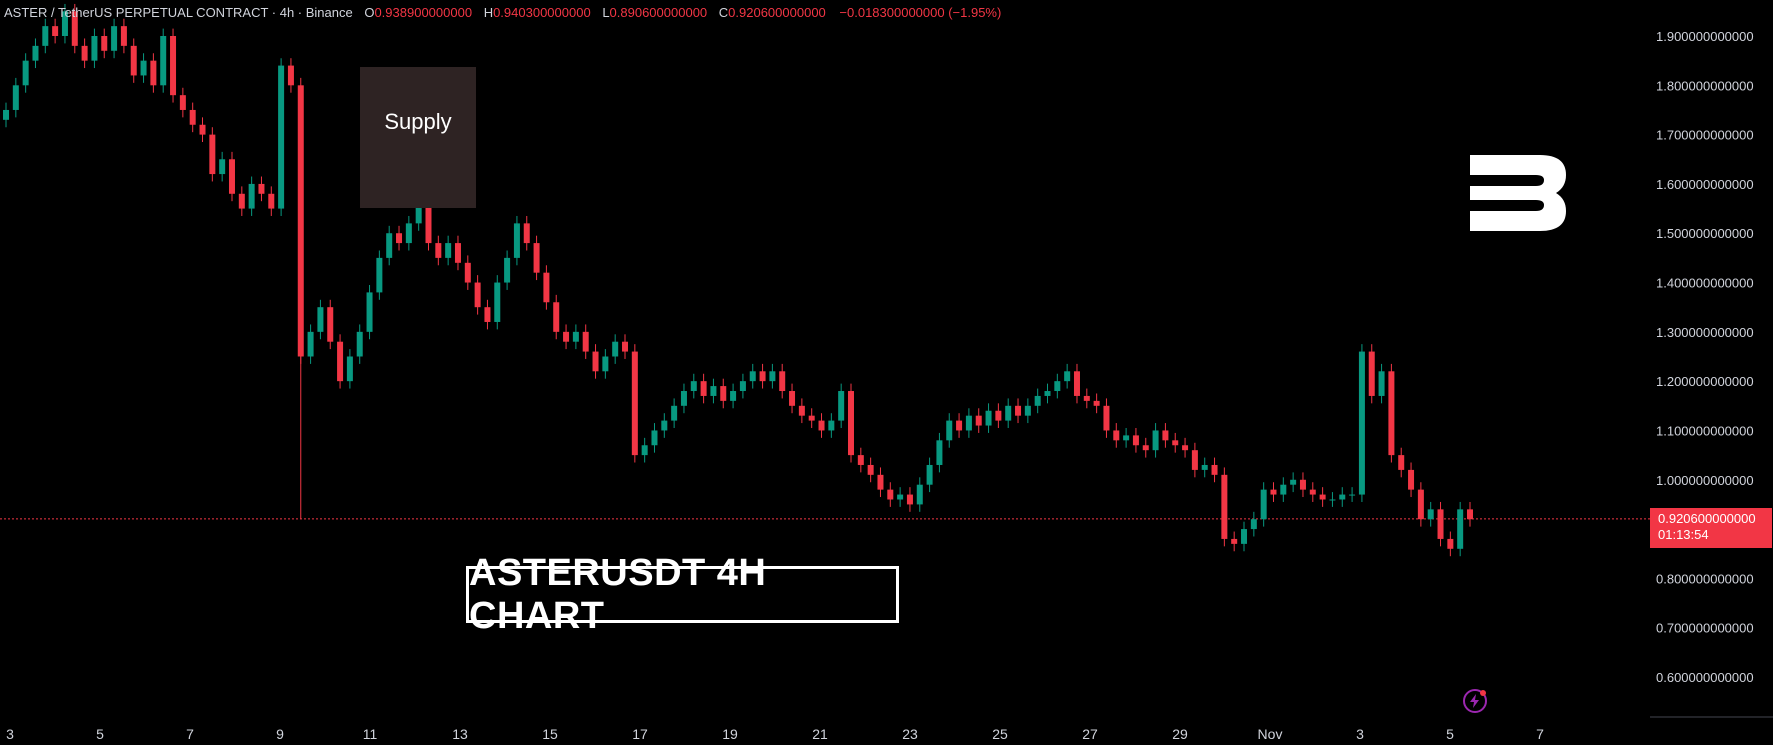 The height and width of the screenshot is (745, 1773). What do you see at coordinates (418, 137) in the screenshot?
I see `supply-zone: Supply` at bounding box center [418, 137].